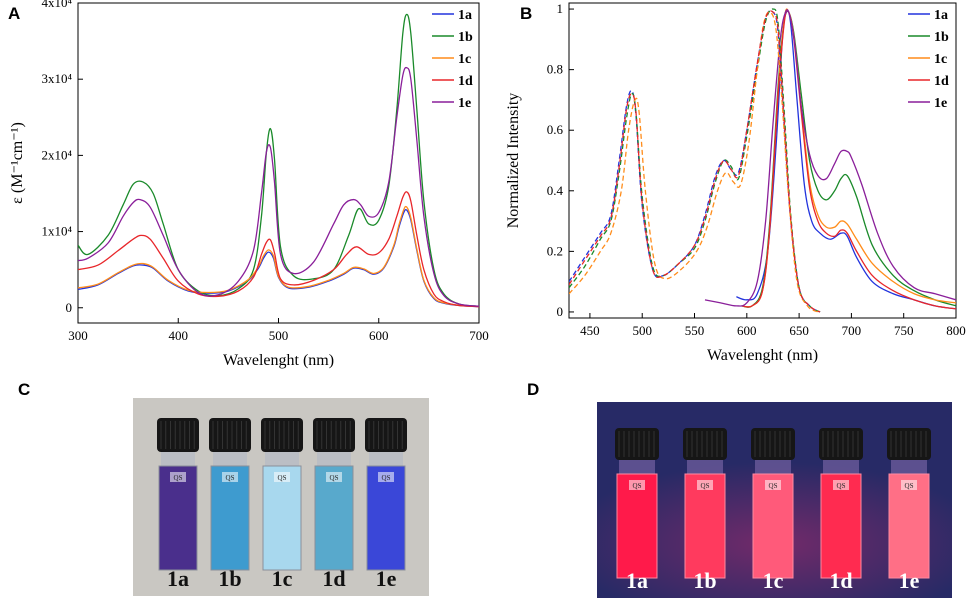 This screenshot has width=969, height=599. Describe the element at coordinates (590, 330) in the screenshot. I see `x-tick-label: 450` at that location.